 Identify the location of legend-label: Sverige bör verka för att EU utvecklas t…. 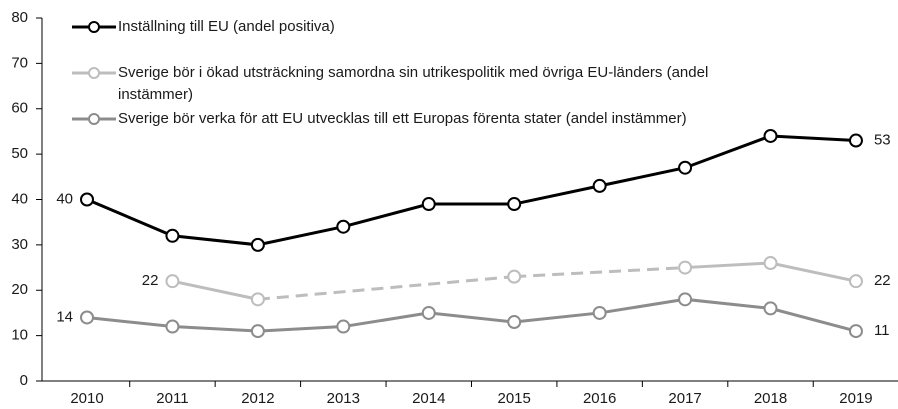
(402, 118).